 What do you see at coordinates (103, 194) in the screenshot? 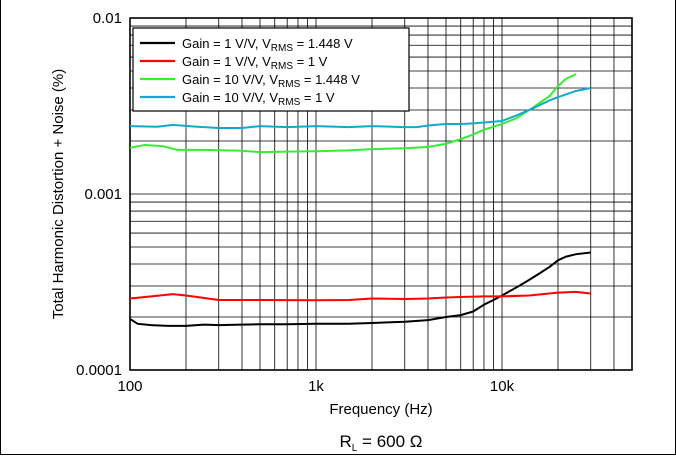
I see `y-tick-label: 0.001` at bounding box center [103, 194].